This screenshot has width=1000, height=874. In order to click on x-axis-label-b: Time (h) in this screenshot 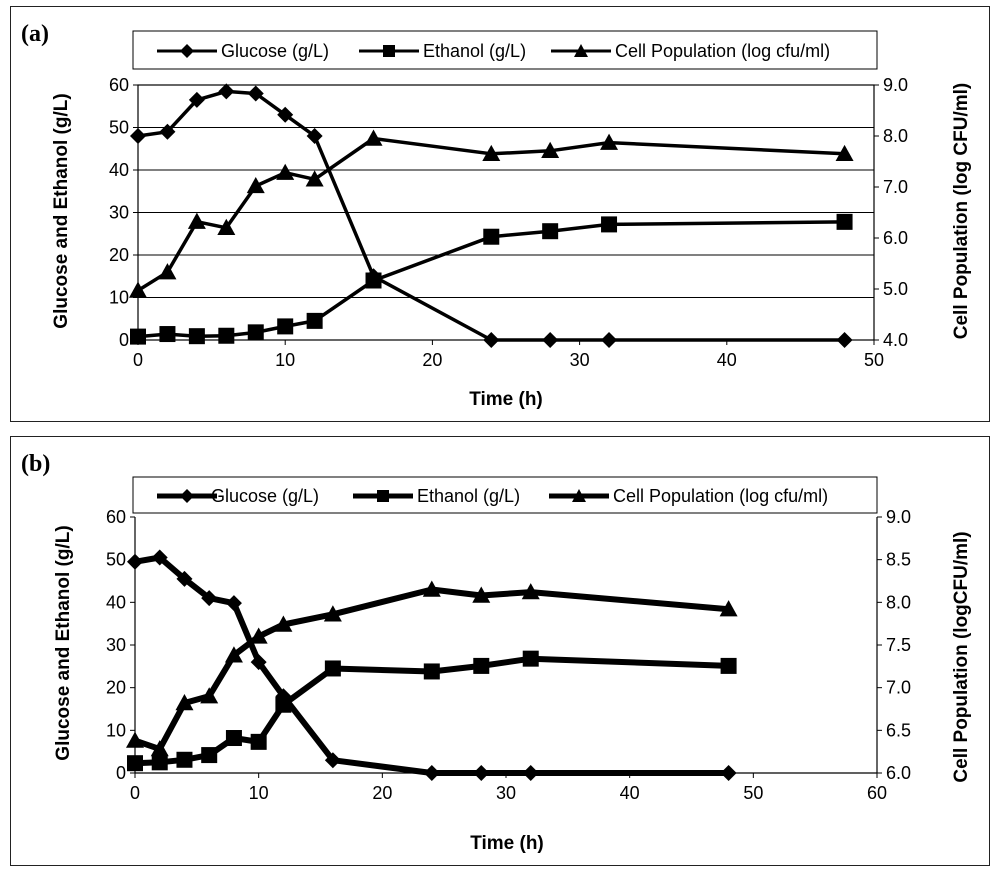, I will do `click(507, 843)`.